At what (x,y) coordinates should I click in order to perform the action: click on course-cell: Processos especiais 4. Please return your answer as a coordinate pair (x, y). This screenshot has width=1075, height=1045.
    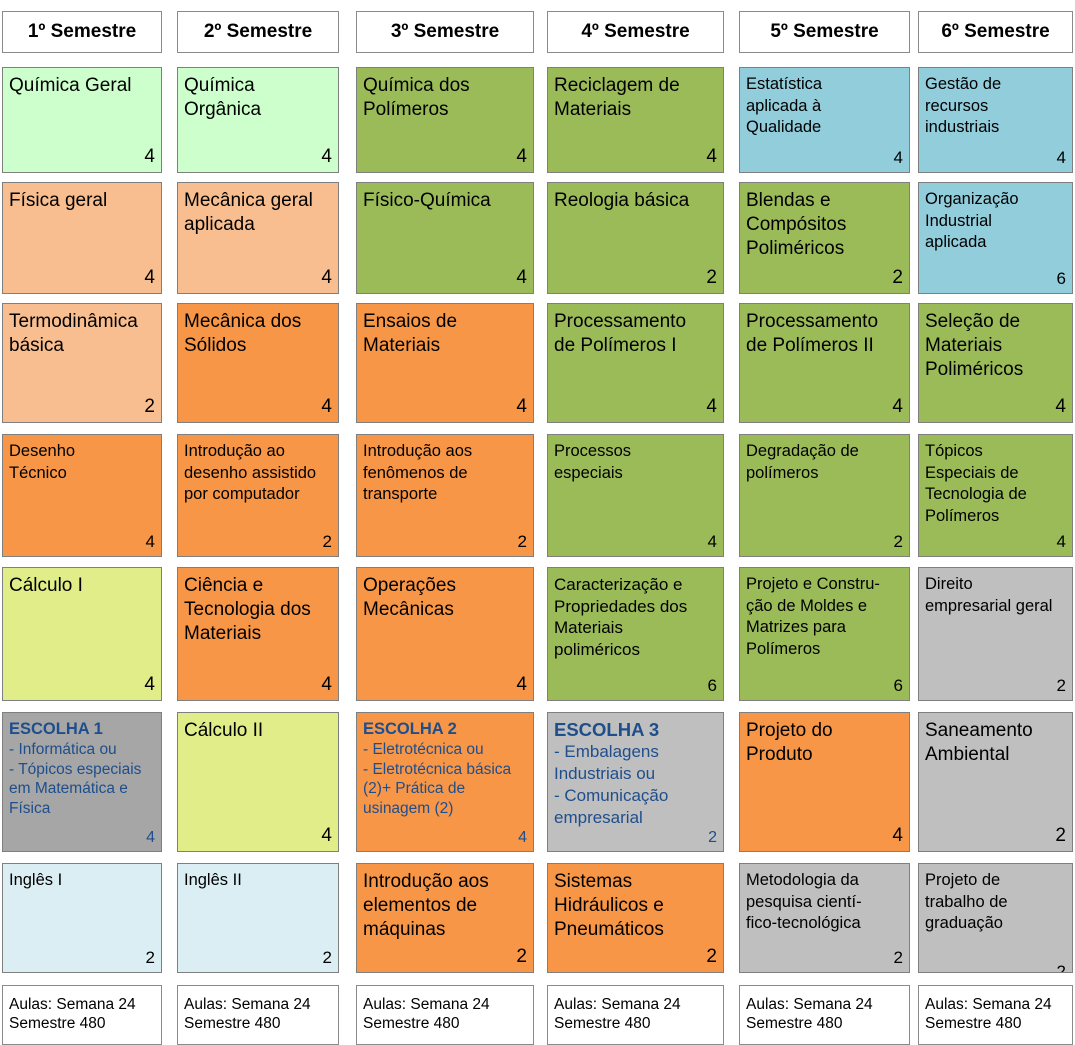
    Looking at the image, I should click on (635, 495).